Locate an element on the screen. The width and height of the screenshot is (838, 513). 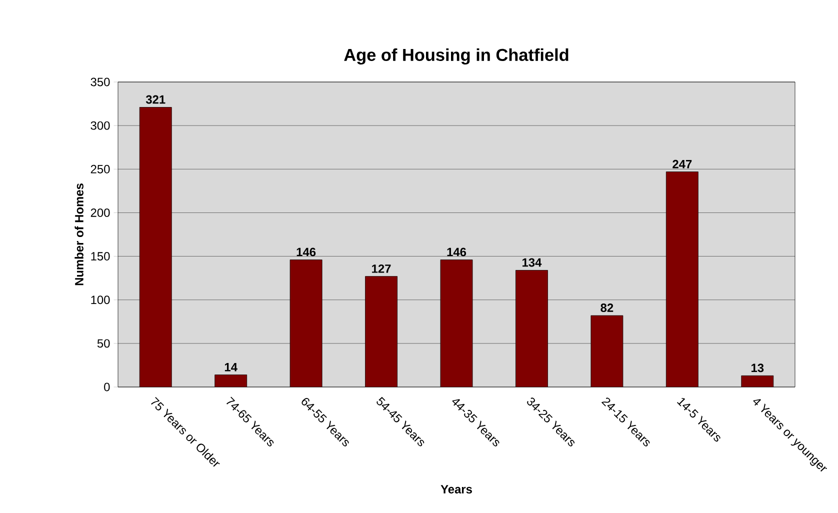
y-axis-title: Number of Homes is located at coordinates (79, 235).